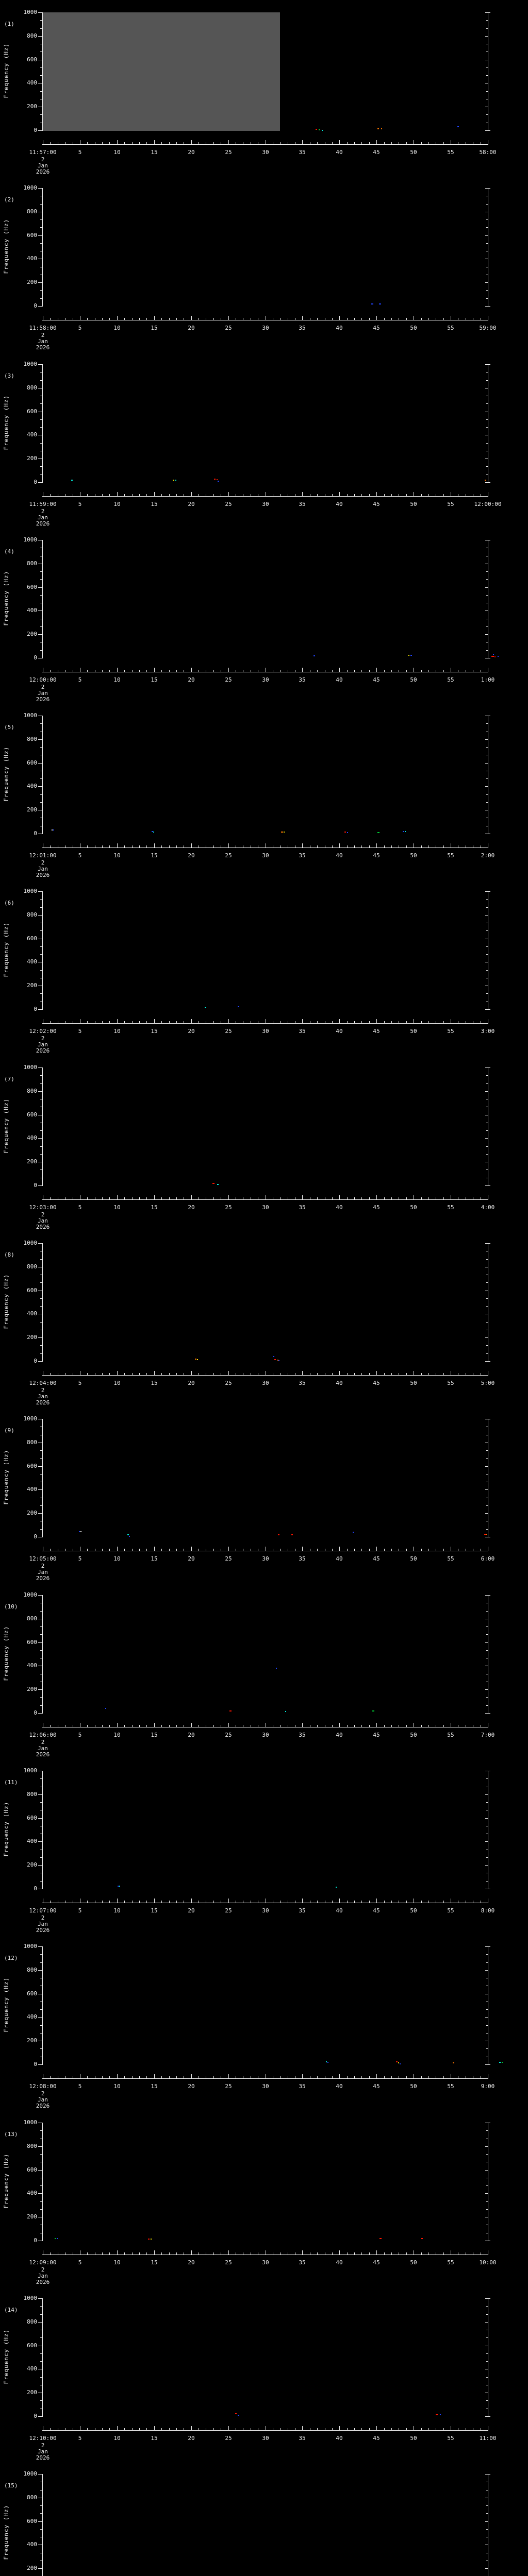 This screenshot has height=2576, width=528. Describe the element at coordinates (265, 152) in the screenshot. I see `x-tick-label: 30` at that location.